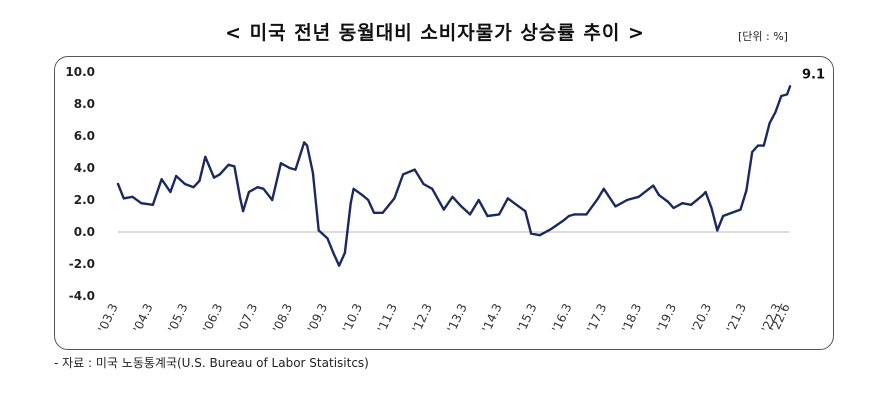 This screenshot has width=870, height=400. I want to click on chart-title: < 미국 전년 동월대비 소비자물가 상승률 추이 >, so click(435, 33).